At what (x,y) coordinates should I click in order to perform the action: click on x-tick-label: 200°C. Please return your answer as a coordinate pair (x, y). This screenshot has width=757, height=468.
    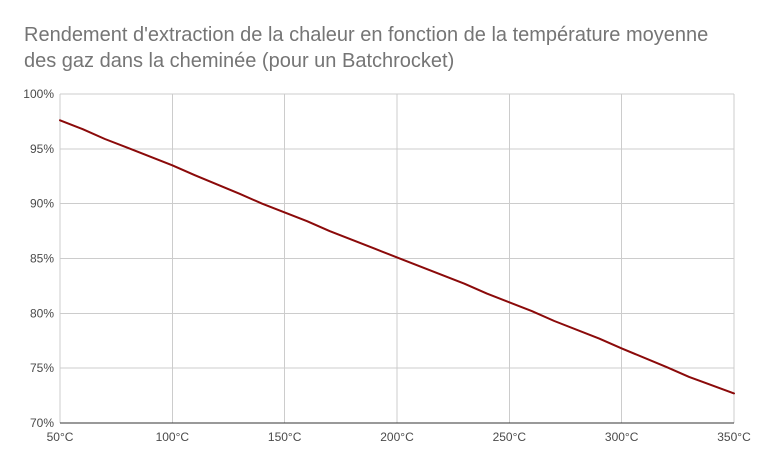
    Looking at the image, I should click on (397, 437).